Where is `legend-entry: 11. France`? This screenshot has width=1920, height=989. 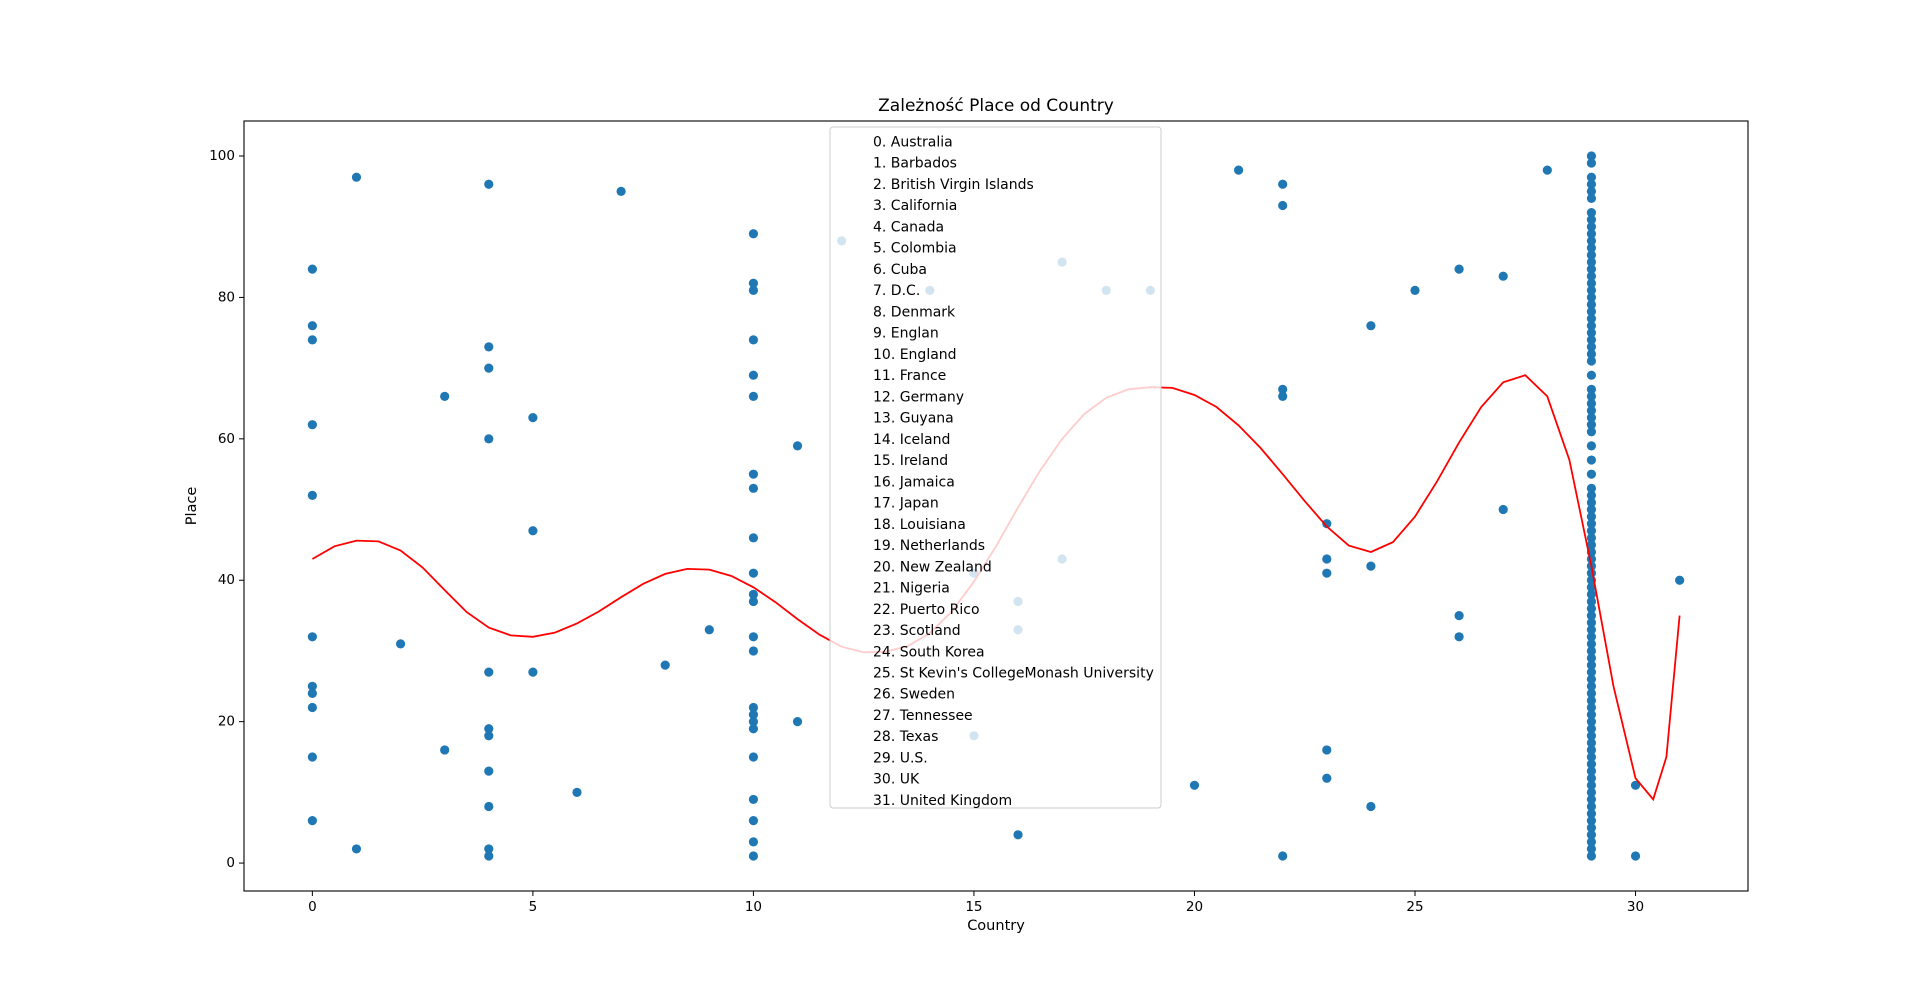 legend-entry: 11. France is located at coordinates (909, 376).